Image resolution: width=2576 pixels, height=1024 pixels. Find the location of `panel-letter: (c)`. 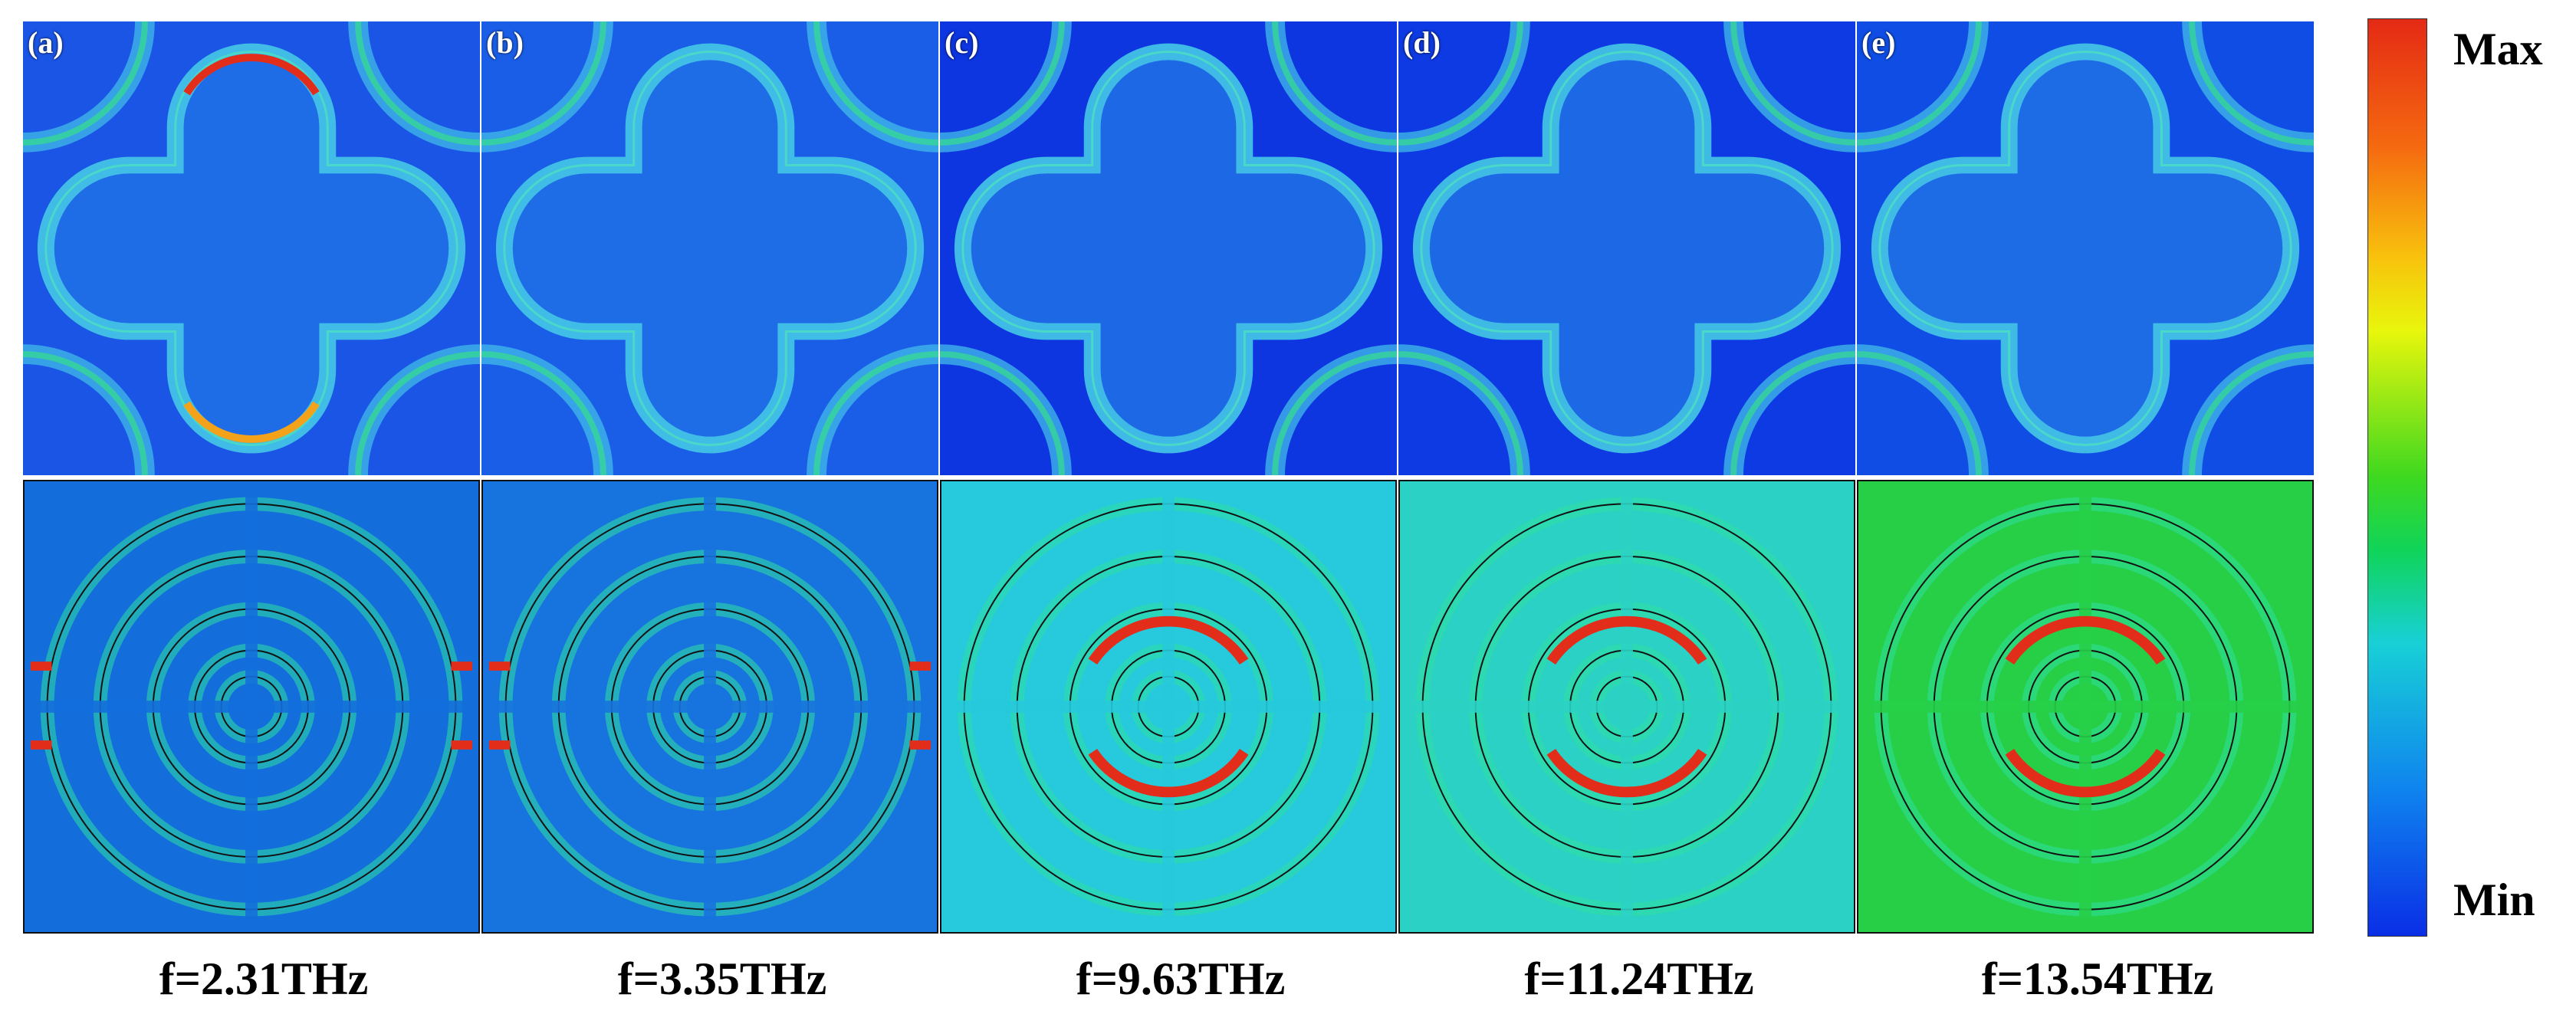

panel-letter: (c) is located at coordinates (962, 42).